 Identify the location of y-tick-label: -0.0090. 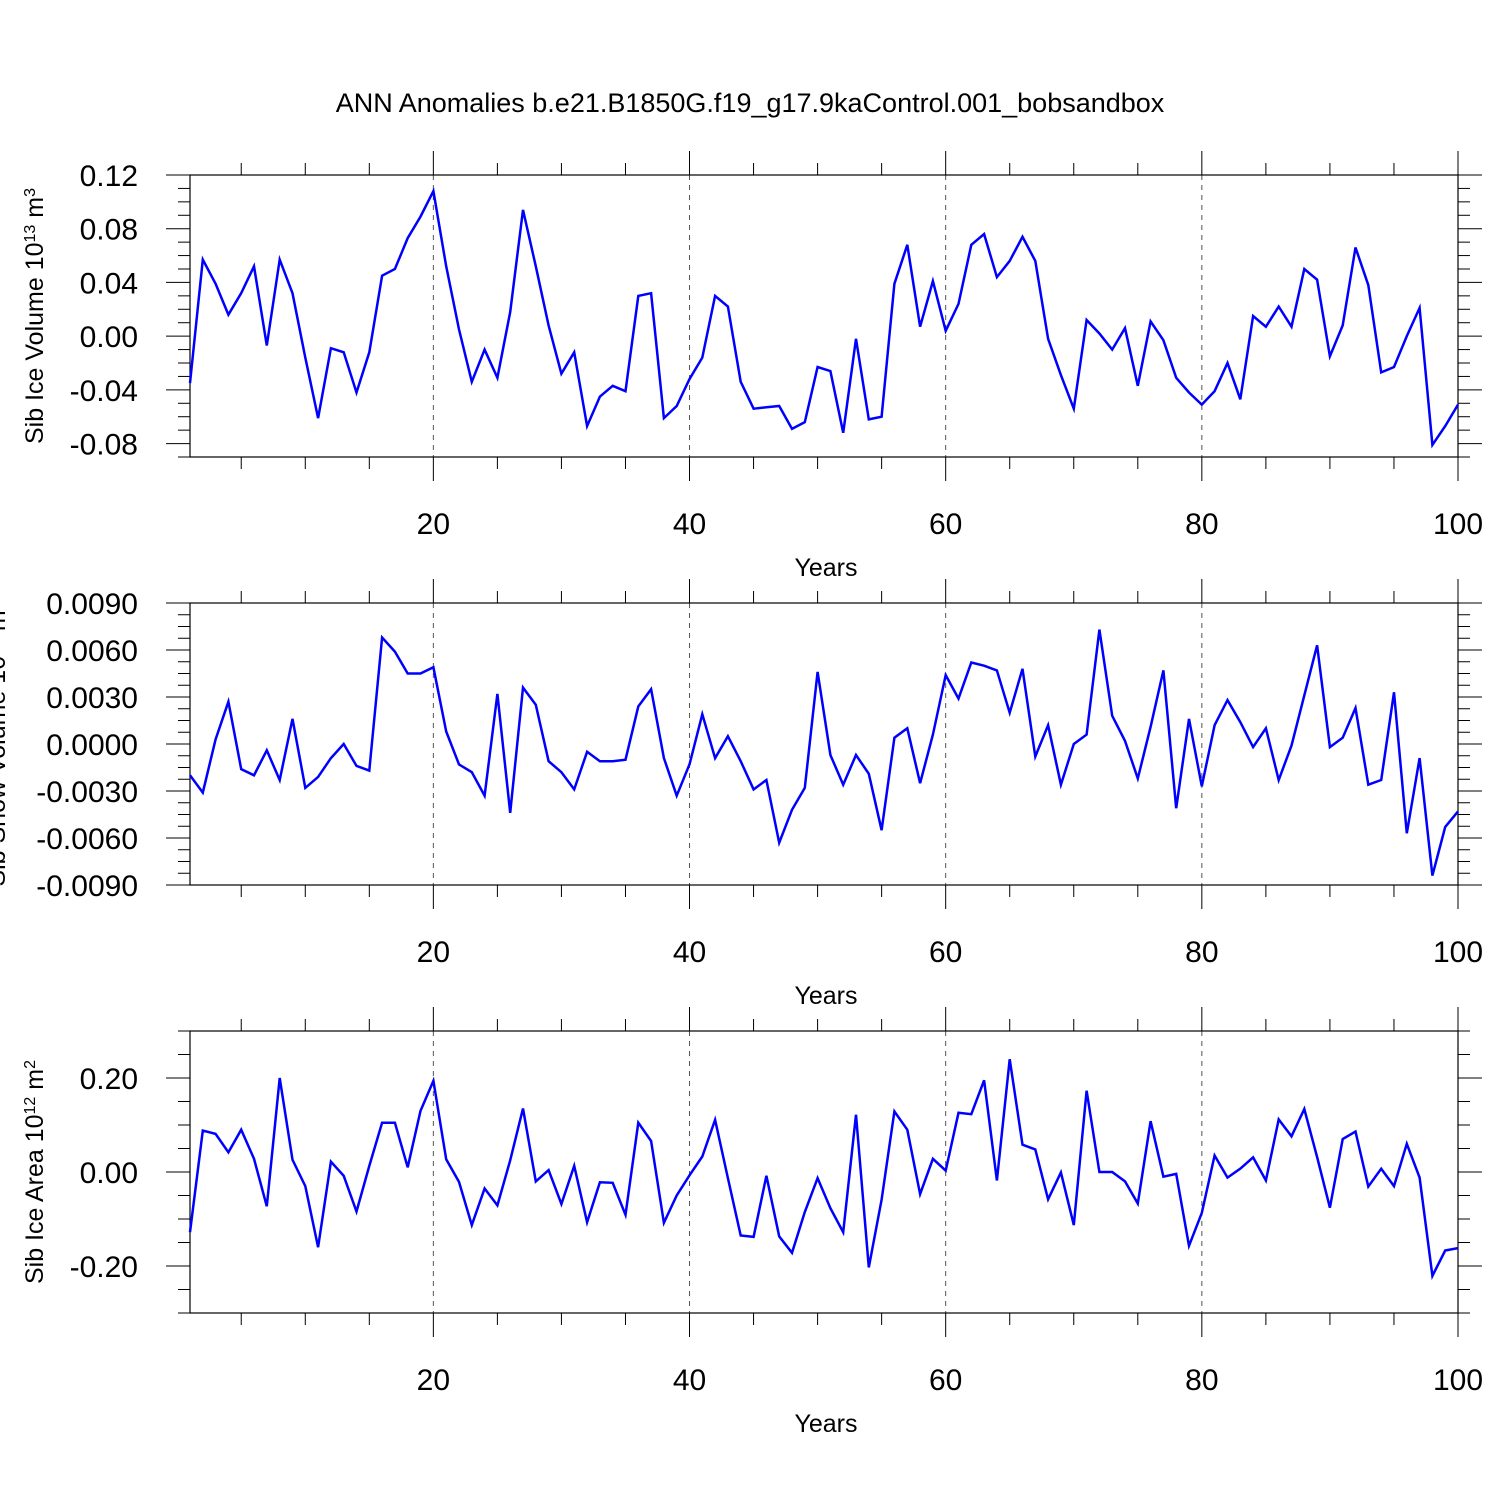
(87, 886).